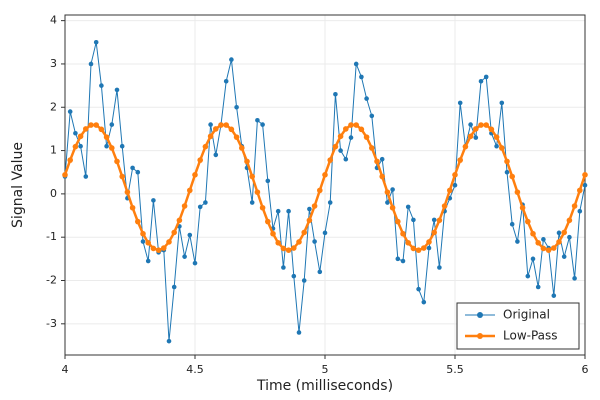 The width and height of the screenshot is (600, 400). Describe the element at coordinates (518, 326) in the screenshot. I see `legend-box` at that location.